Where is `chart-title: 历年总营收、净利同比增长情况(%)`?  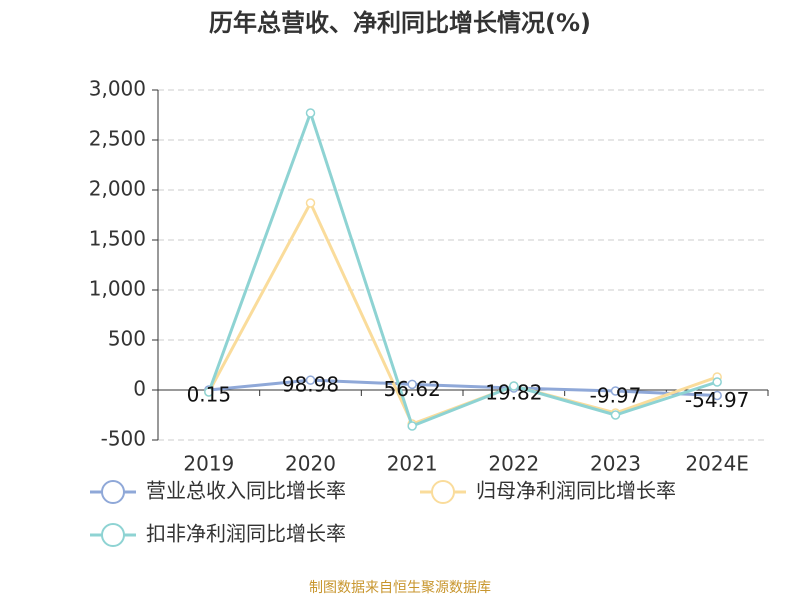 chart-title: 历年总营收、净利同比增长情况(%) is located at coordinates (400, 23).